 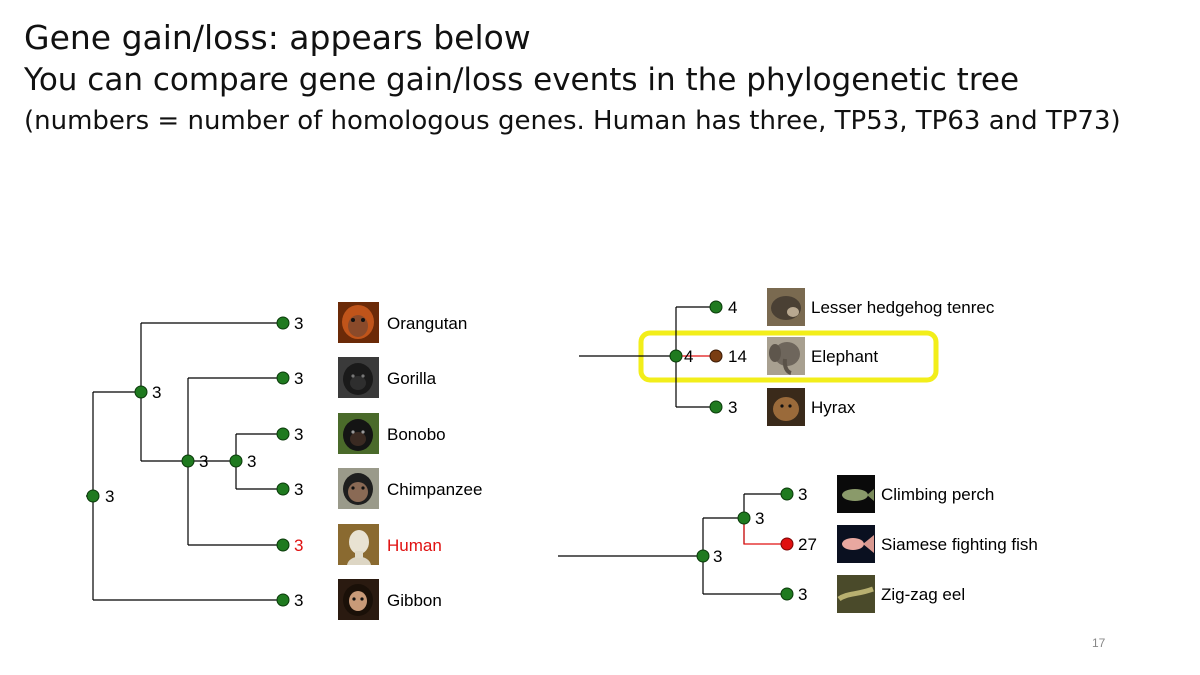 I want to click on fish-root-count: 3, so click(x=717, y=556).